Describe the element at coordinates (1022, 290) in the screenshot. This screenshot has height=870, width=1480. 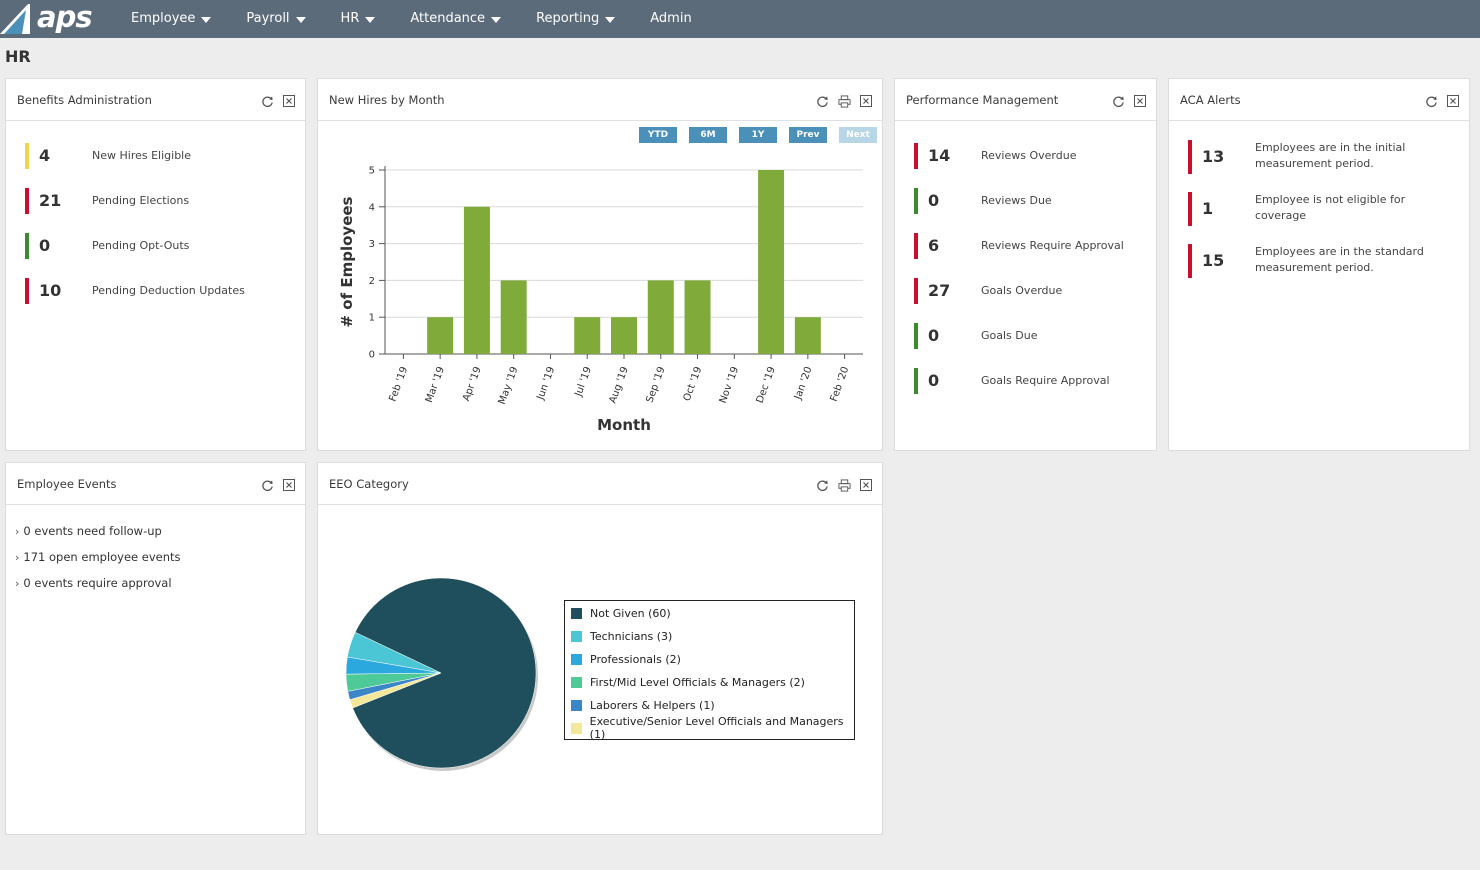
I see `metric-label: Goals Overdue` at that location.